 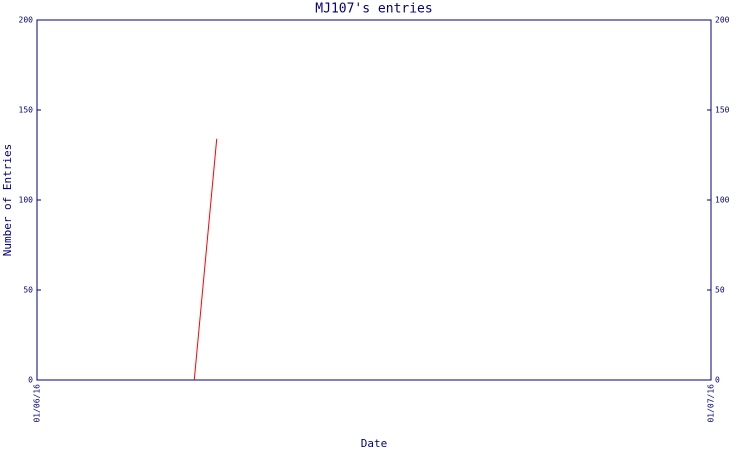 What do you see at coordinates (26, 110) in the screenshot?
I see `y-tick-label: 150` at bounding box center [26, 110].